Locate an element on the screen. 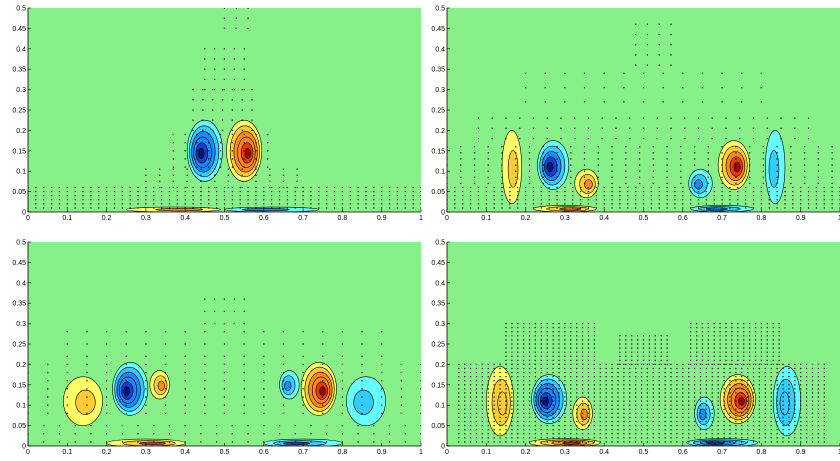  positive-vortex is located at coordinates (511, 167).